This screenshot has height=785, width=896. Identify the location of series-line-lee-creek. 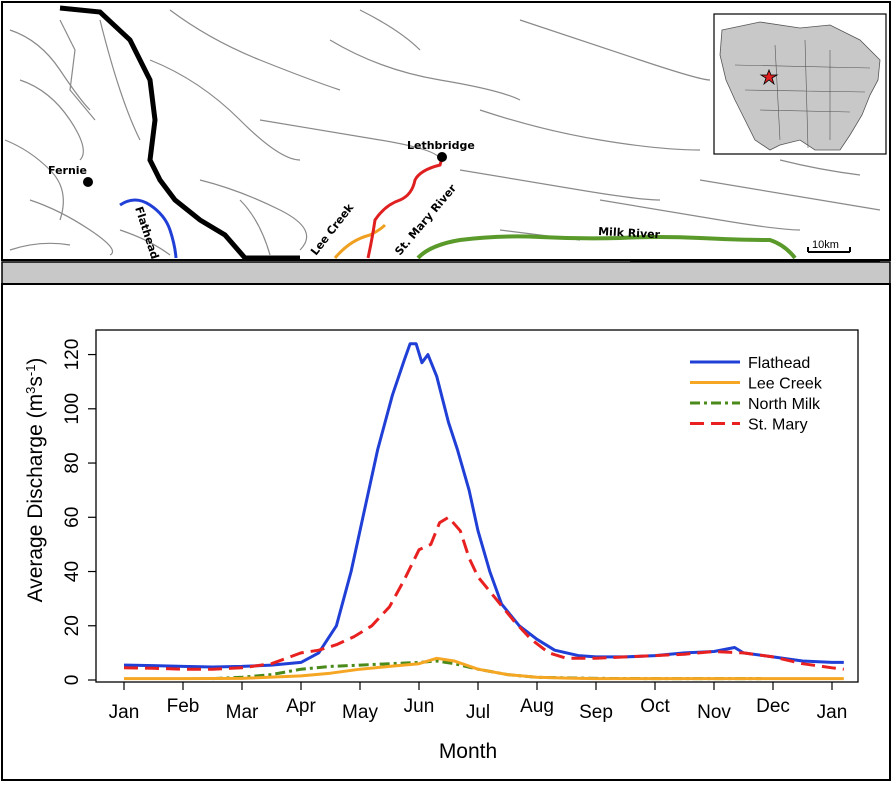
(484, 668).